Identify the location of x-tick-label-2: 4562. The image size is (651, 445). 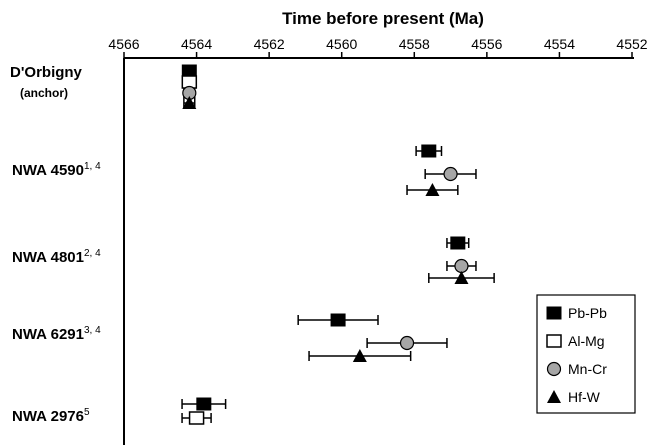
(269, 44).